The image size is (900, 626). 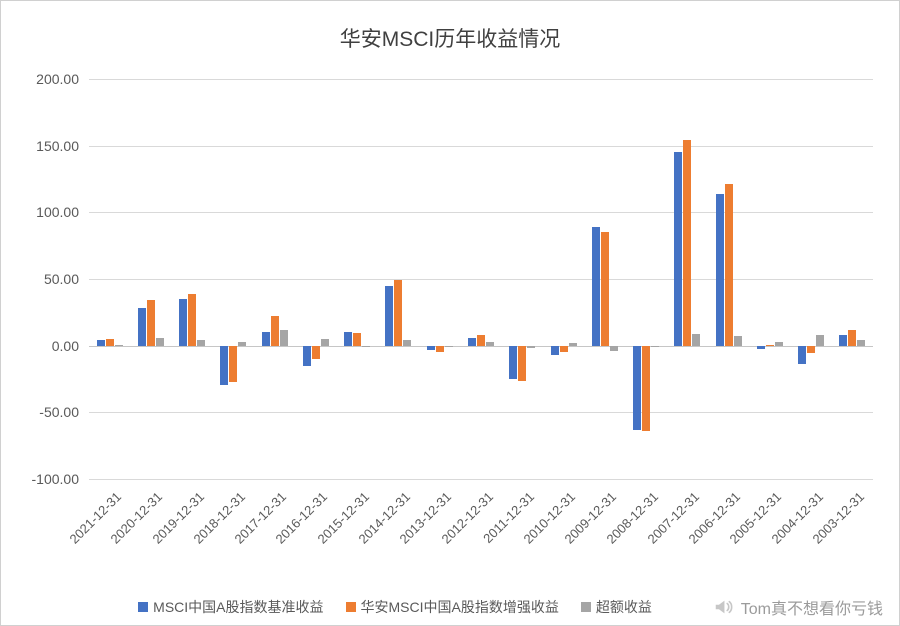 What do you see at coordinates (811, 609) in the screenshot?
I see `watermark-text: Tom真不想看你亏钱` at bounding box center [811, 609].